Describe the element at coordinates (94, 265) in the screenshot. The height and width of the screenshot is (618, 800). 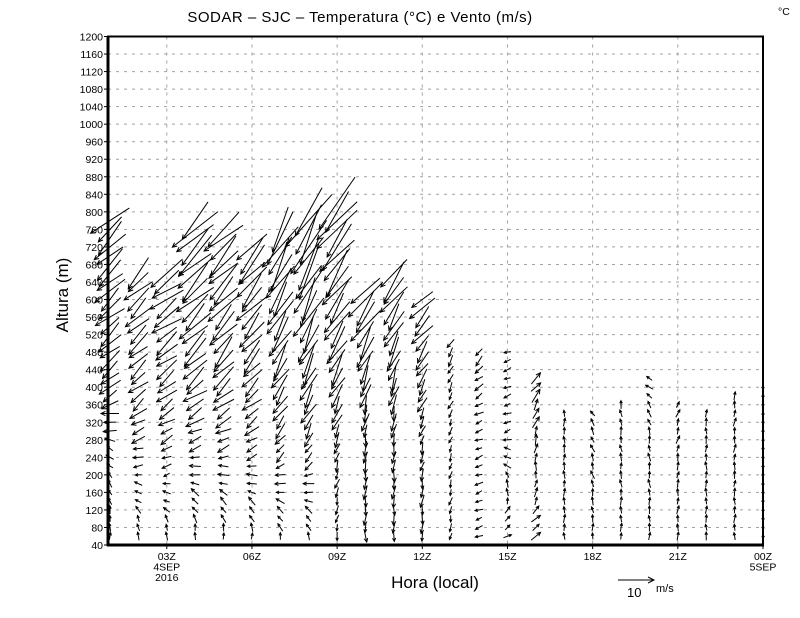
I see `y-tick-label: 680` at that location.